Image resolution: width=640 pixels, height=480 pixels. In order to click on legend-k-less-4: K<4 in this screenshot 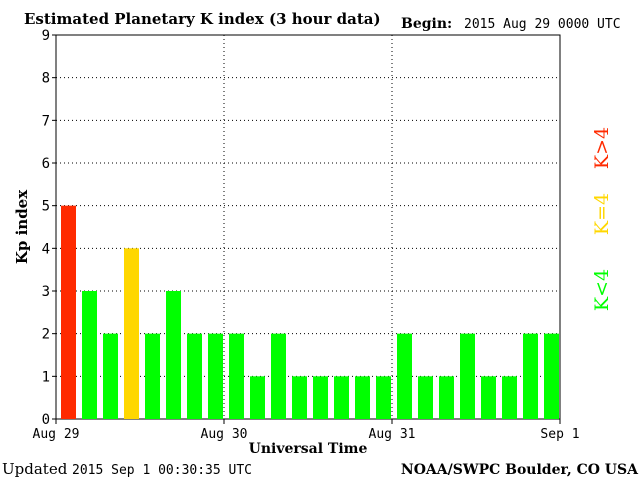, I will do `click(602, 290)`.